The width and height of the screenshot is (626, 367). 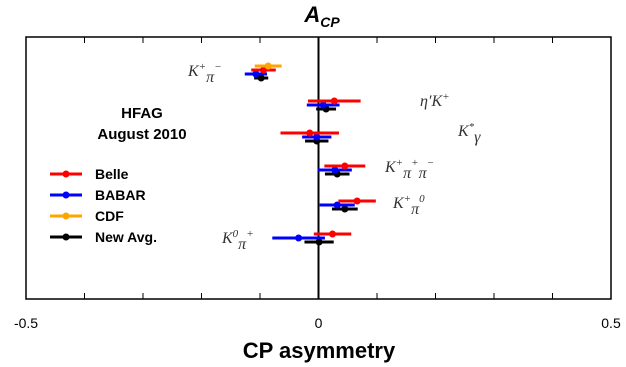 I want to click on legend-label: New Avg., so click(x=126, y=237).